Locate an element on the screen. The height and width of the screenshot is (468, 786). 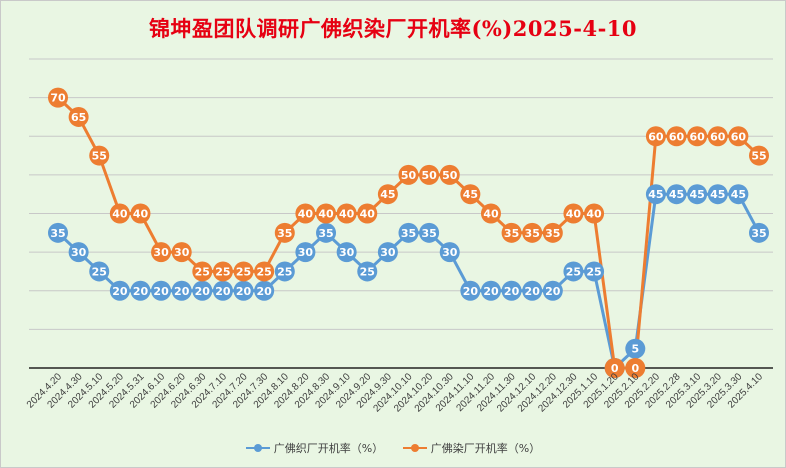
data-point: 60 is located at coordinates (676, 136).